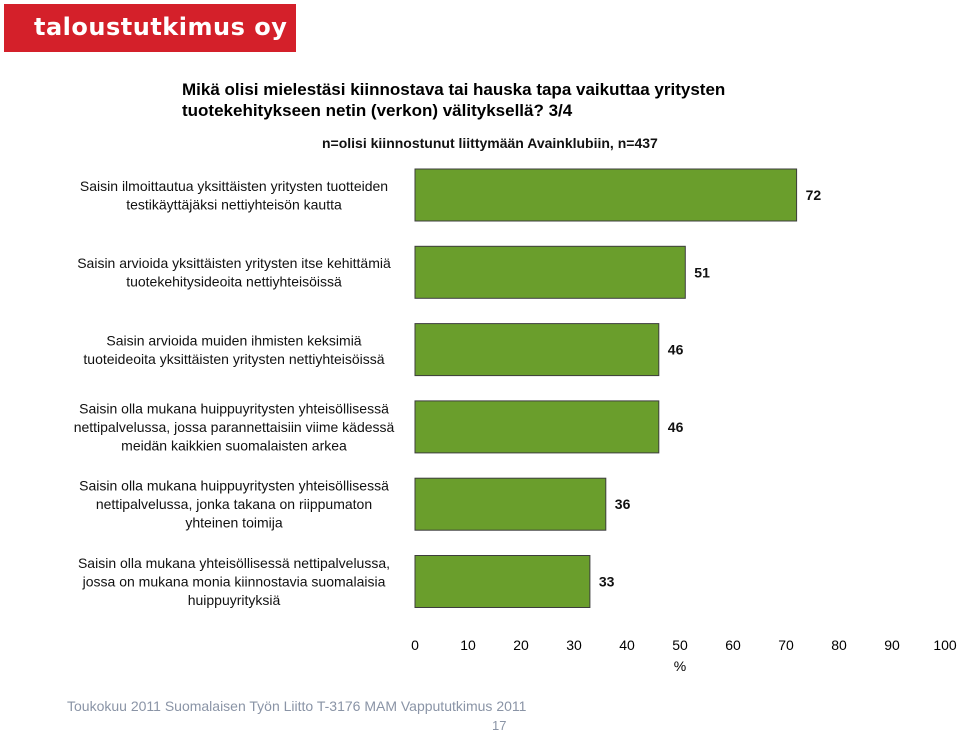 This screenshot has width=960, height=733. What do you see at coordinates (415, 645) in the screenshot?
I see `x-tick-label: 0` at bounding box center [415, 645].